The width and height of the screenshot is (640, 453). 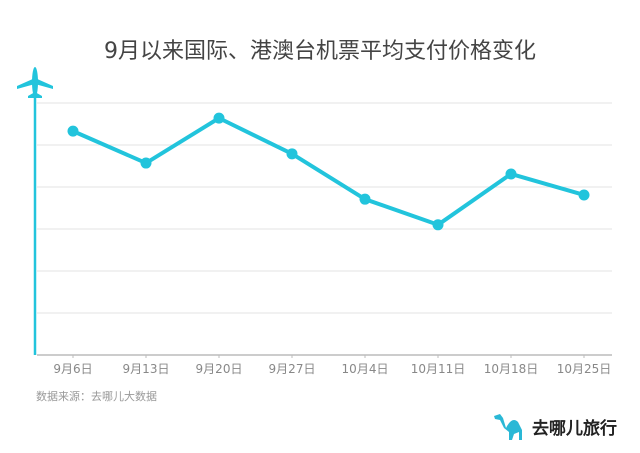 What do you see at coordinates (508, 427) in the screenshot?
I see `camel-icon` at bounding box center [508, 427].